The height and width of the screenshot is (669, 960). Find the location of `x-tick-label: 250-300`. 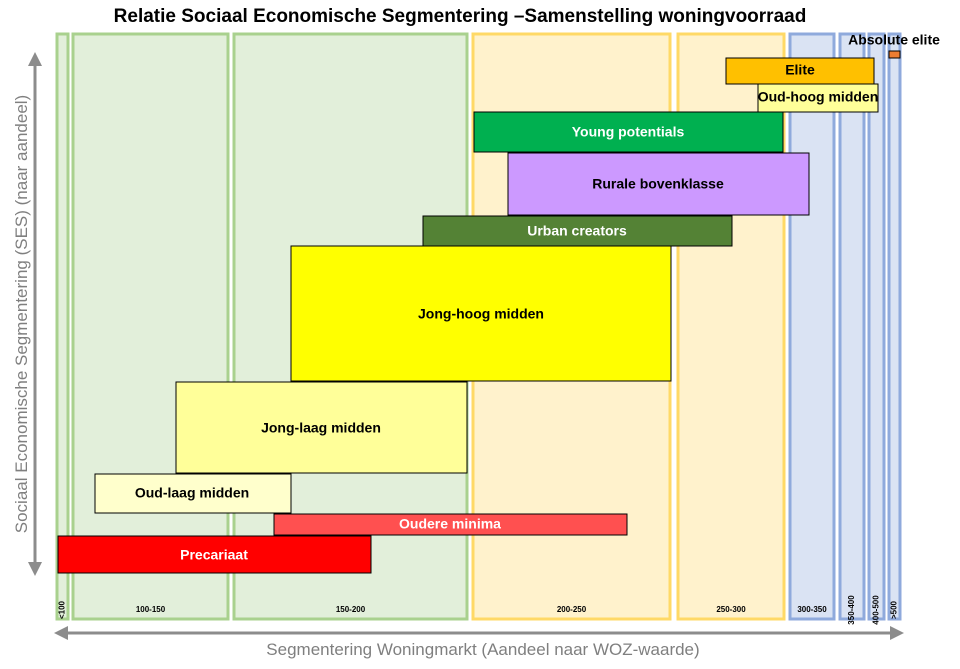

x-tick-label: 250-300 is located at coordinates (731, 609).